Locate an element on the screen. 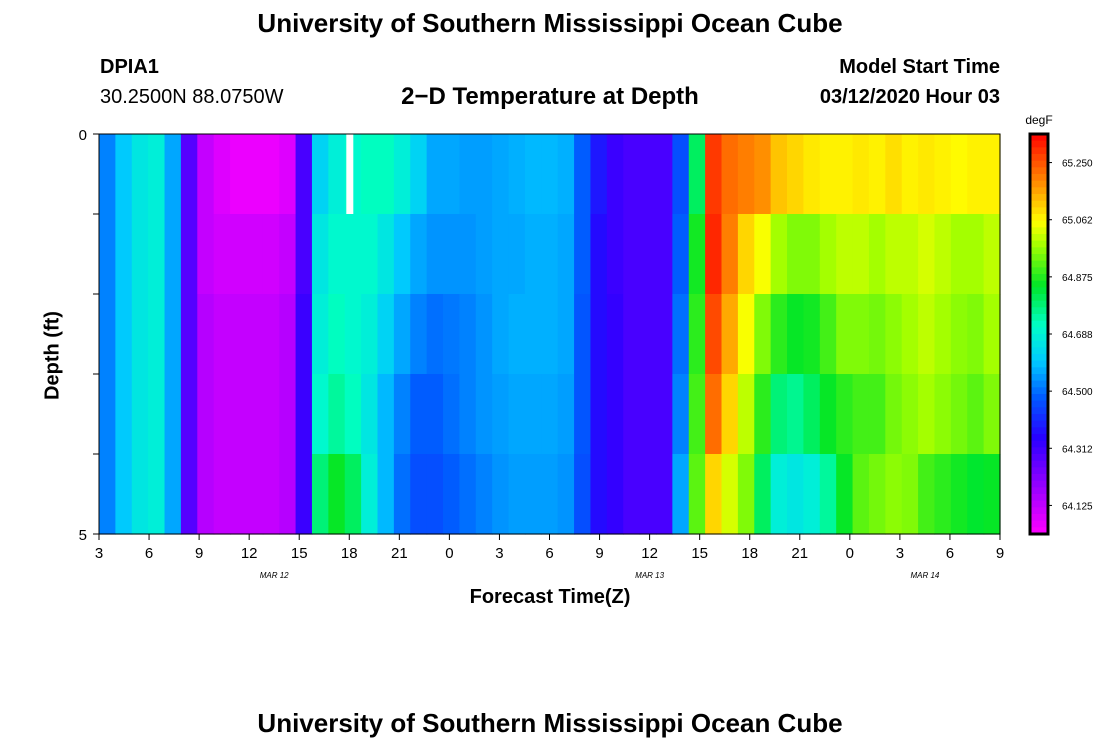  y-tick-label: 5 is located at coordinates (83, 535).